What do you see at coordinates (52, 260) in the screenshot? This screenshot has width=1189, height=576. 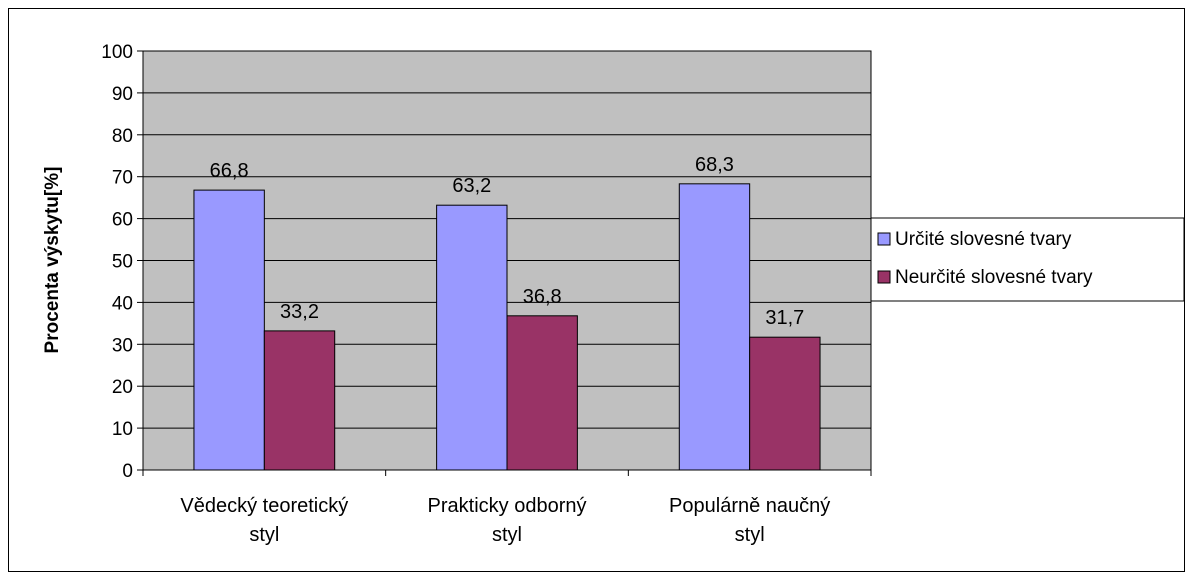 I see `y-axis-title: Procenta výskytu[%]` at bounding box center [52, 260].